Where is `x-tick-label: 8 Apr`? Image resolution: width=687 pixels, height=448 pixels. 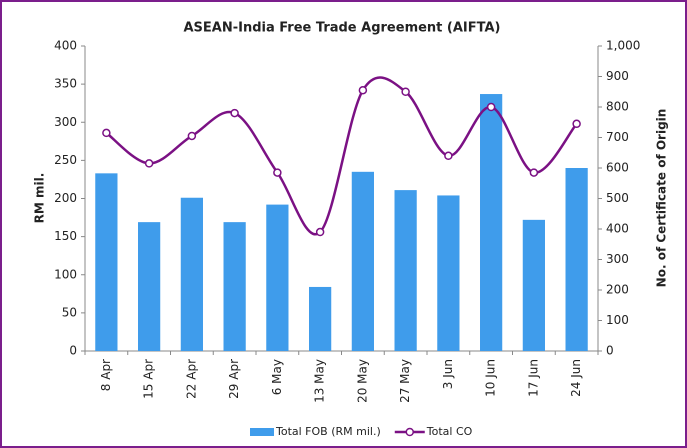 x-tick-label: 8 Apr is located at coordinates (106, 375).